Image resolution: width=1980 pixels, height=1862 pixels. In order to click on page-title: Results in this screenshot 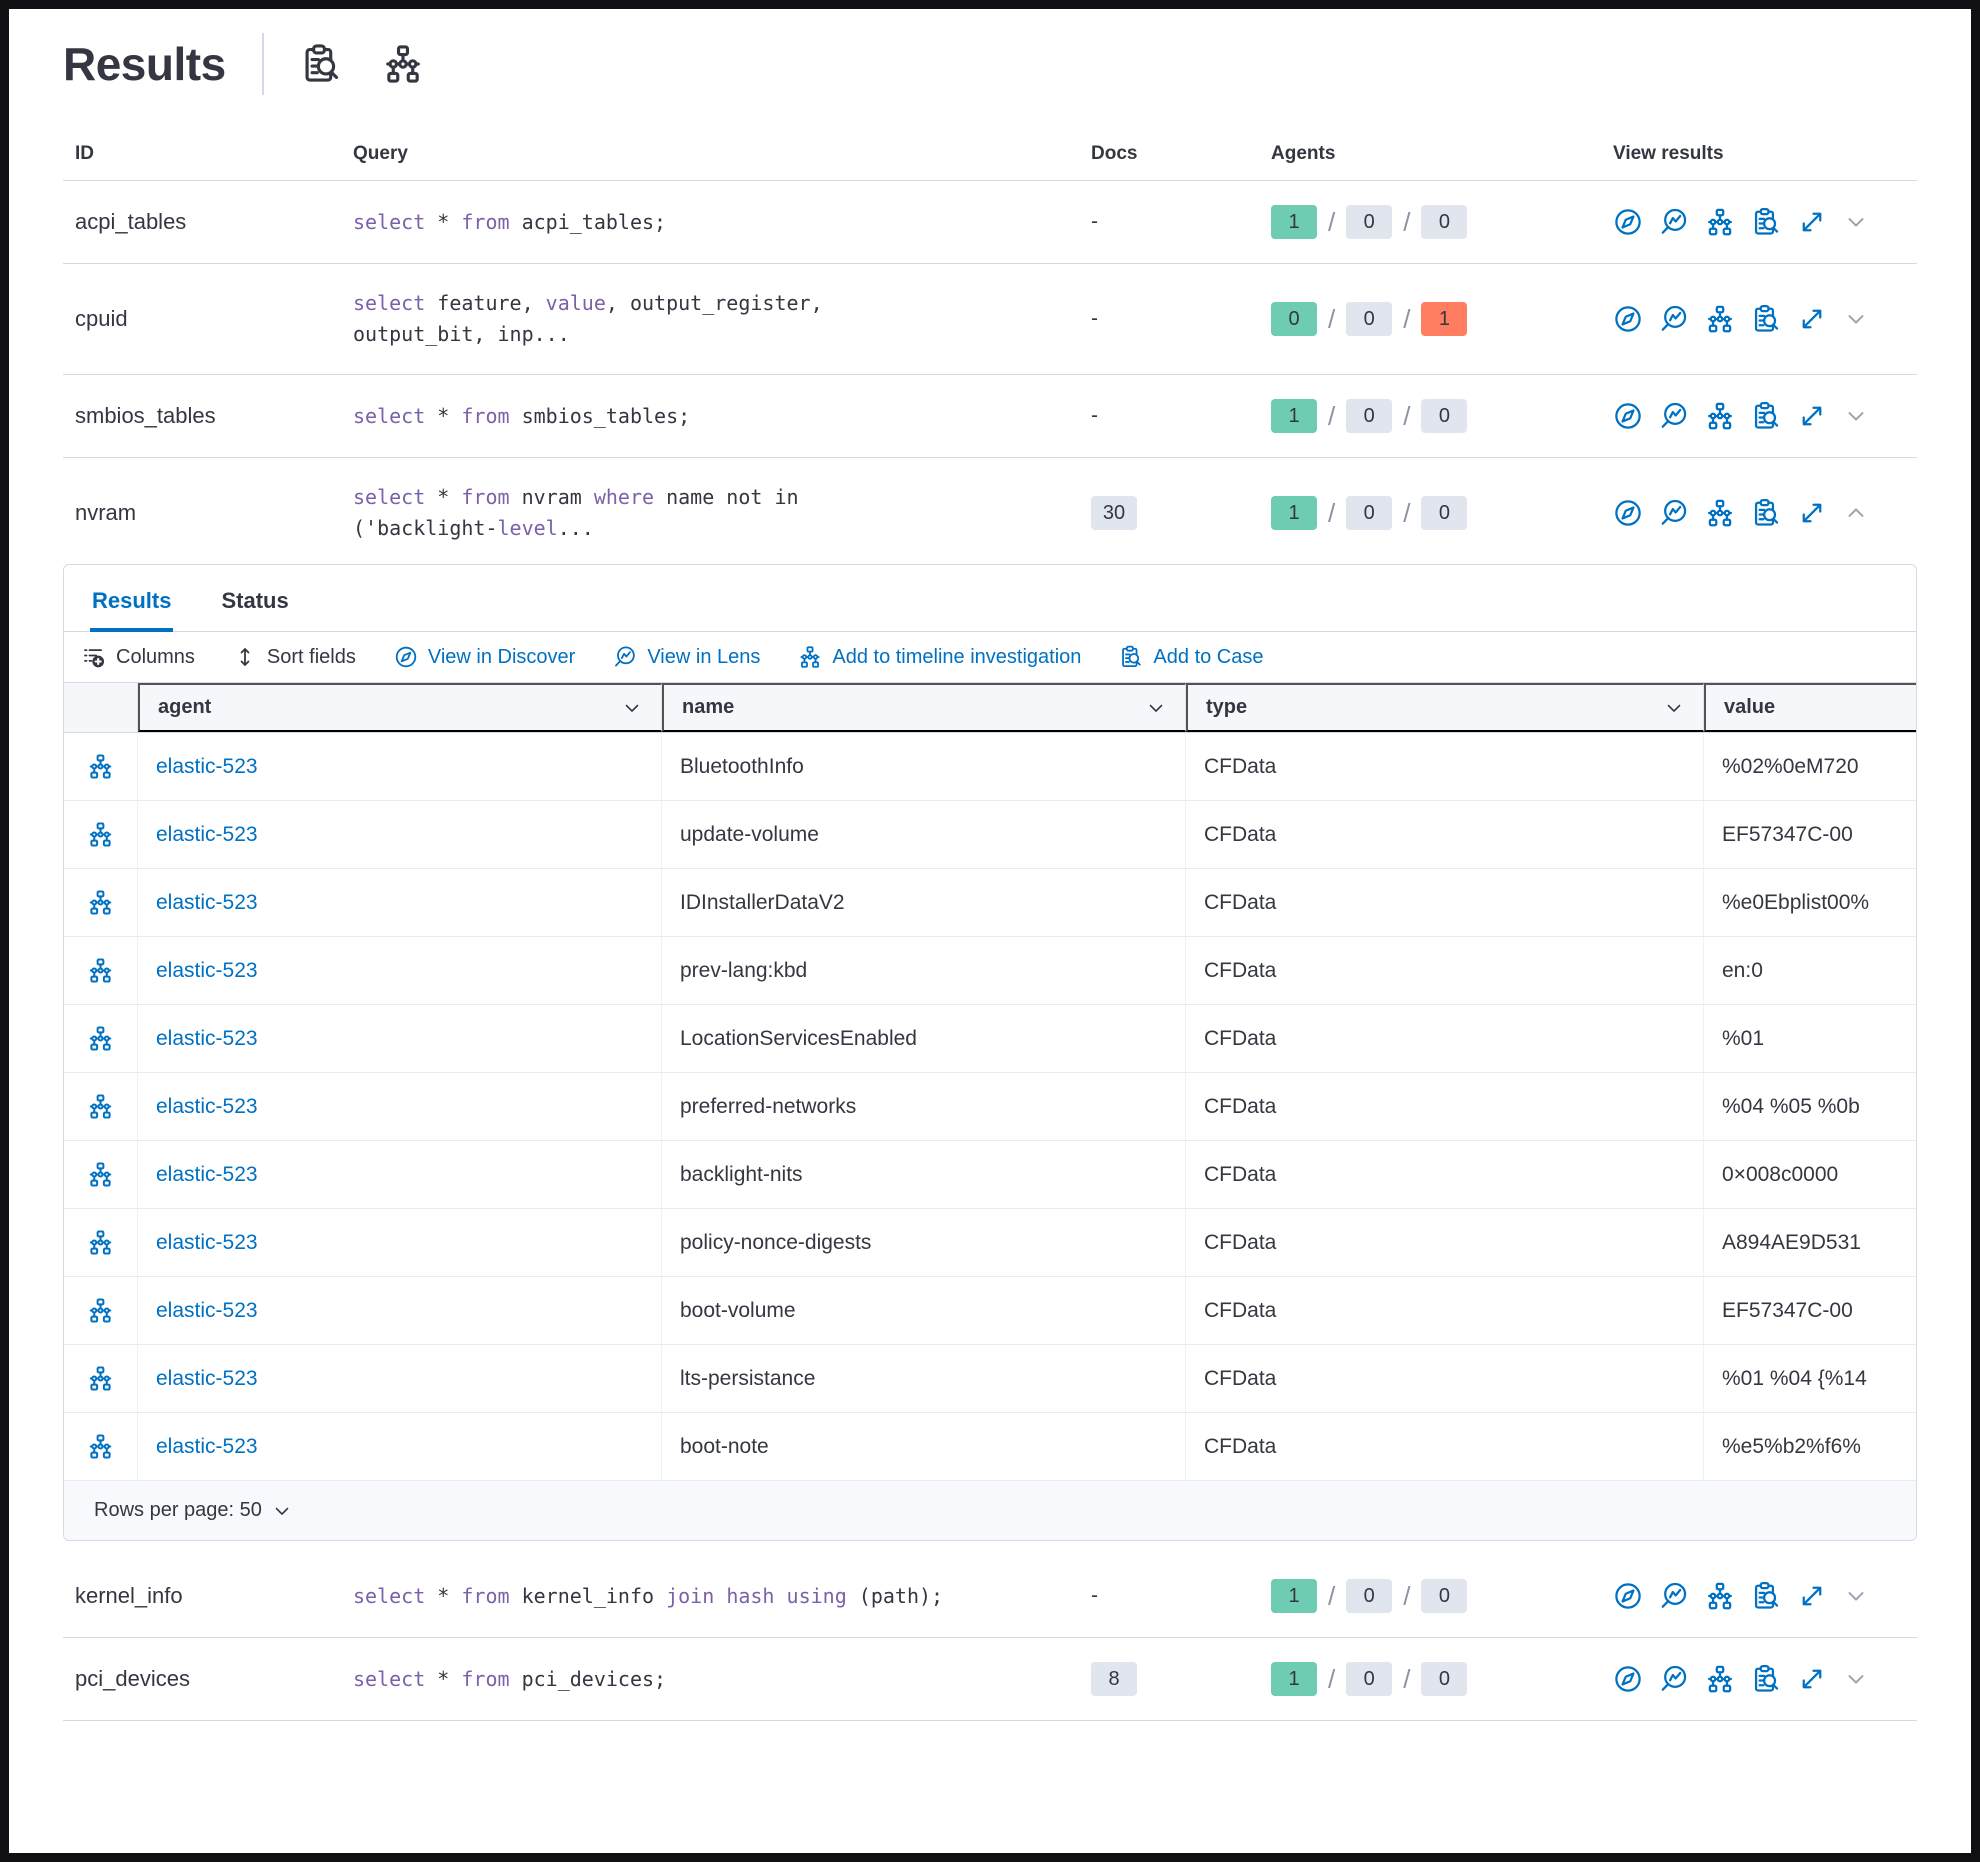, I will do `click(144, 64)`.